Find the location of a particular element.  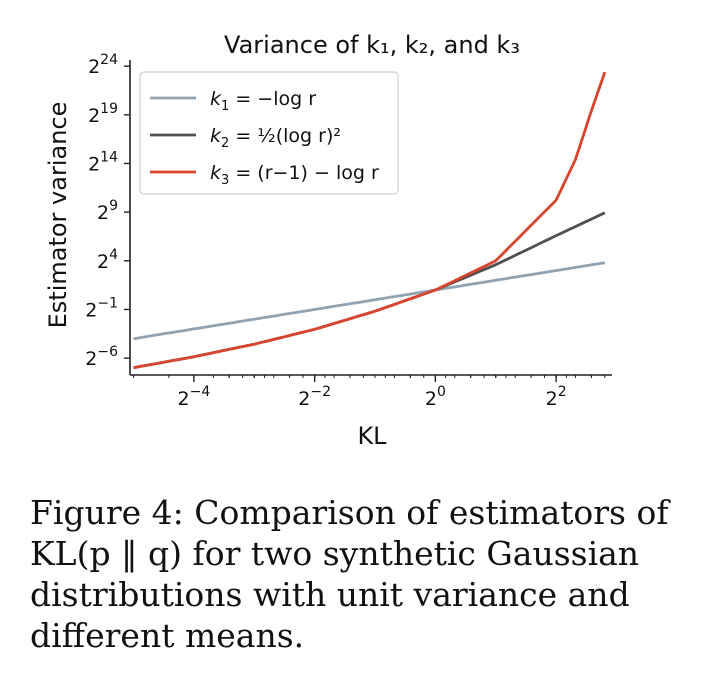

y-tick-label: 24 is located at coordinates (107, 260).